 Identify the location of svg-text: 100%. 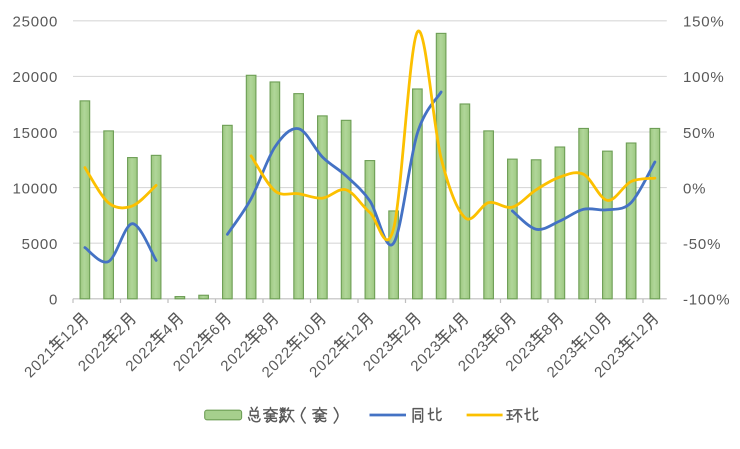
(704, 77).